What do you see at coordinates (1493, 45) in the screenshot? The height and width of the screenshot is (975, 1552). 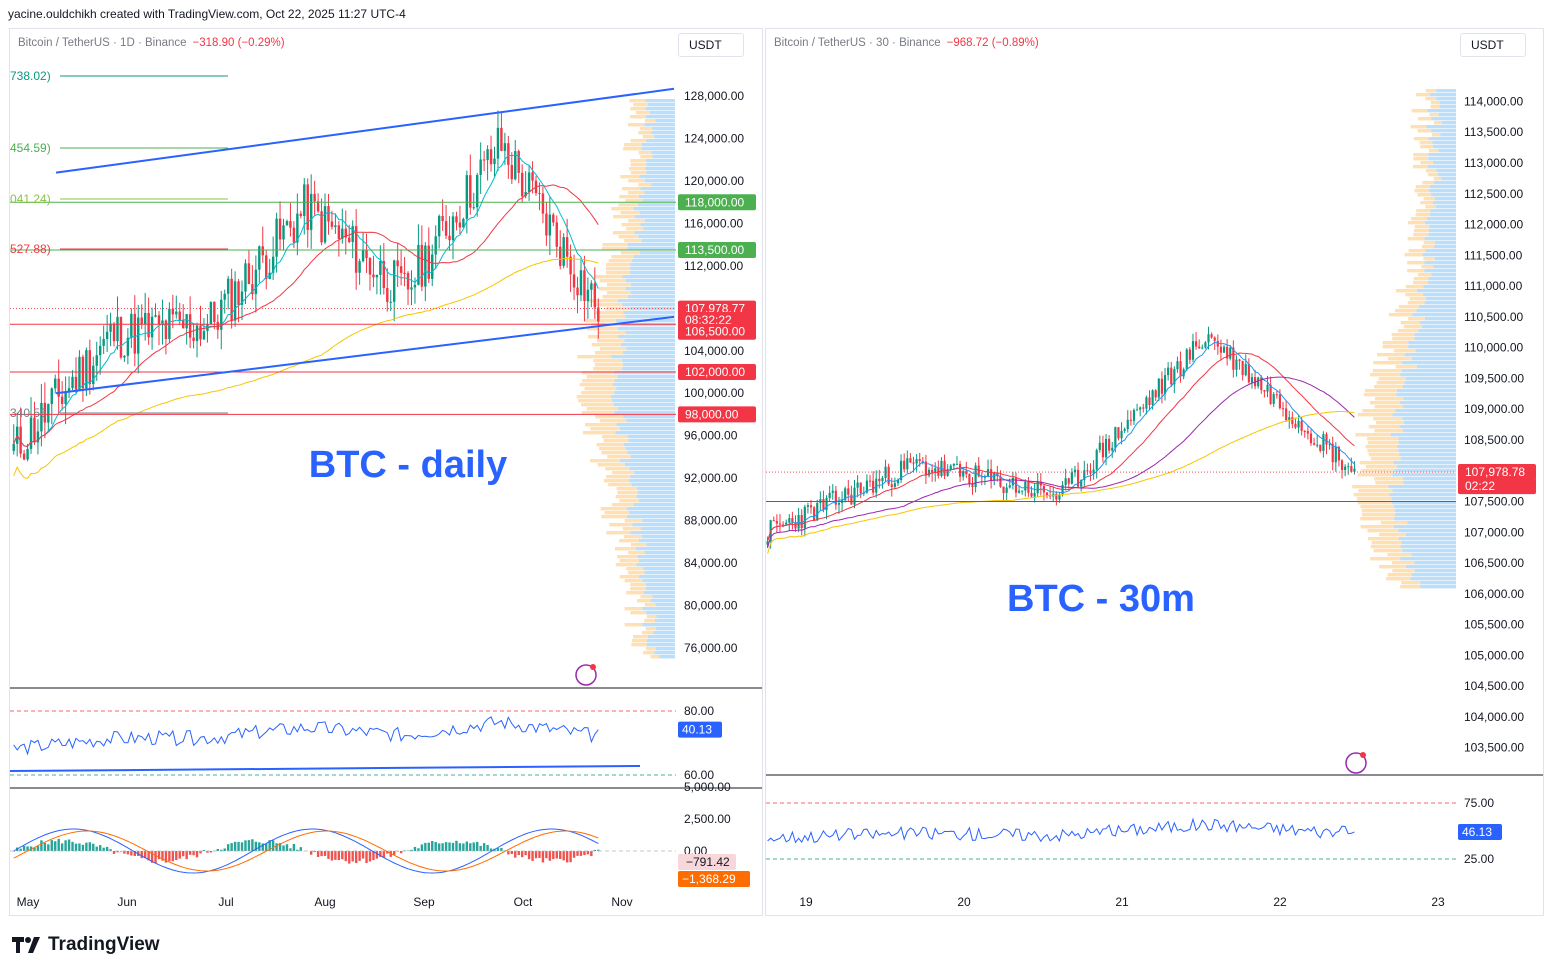 I see `right-currency-button: USDT` at bounding box center [1493, 45].